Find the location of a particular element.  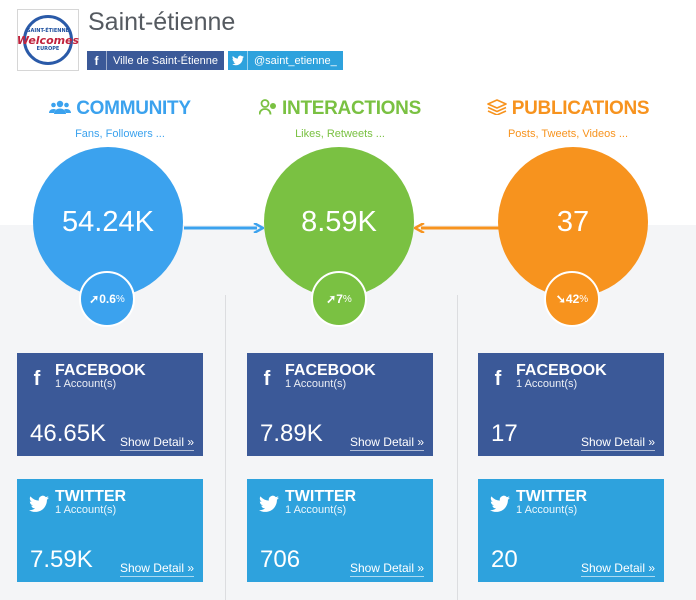

arrow-right-icon is located at coordinates (224, 228).